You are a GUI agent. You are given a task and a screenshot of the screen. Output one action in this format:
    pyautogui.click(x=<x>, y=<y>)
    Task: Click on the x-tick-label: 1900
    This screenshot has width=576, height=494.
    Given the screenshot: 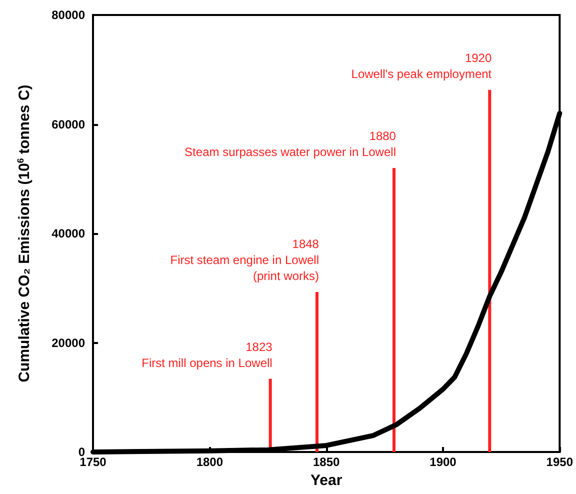 What is the action you would take?
    pyautogui.click(x=443, y=462)
    